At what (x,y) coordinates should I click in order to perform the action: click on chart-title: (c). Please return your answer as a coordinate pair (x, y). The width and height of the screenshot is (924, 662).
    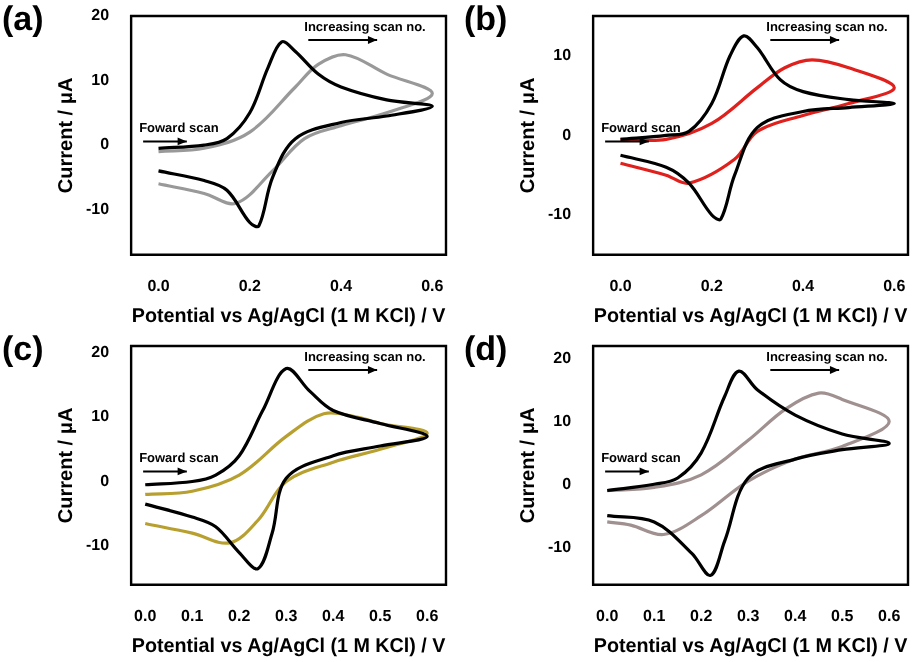
    Looking at the image, I should click on (23, 349).